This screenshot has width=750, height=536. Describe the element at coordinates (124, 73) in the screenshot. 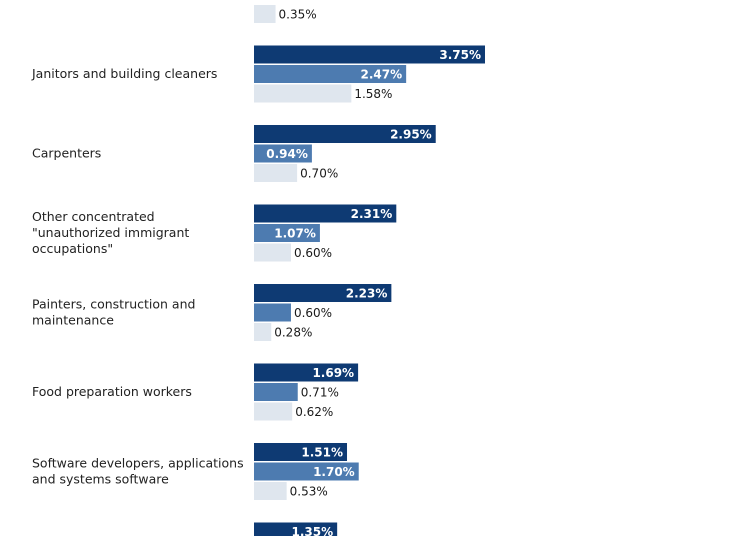

I see `category-label: Janitors and building cleaners` at that location.